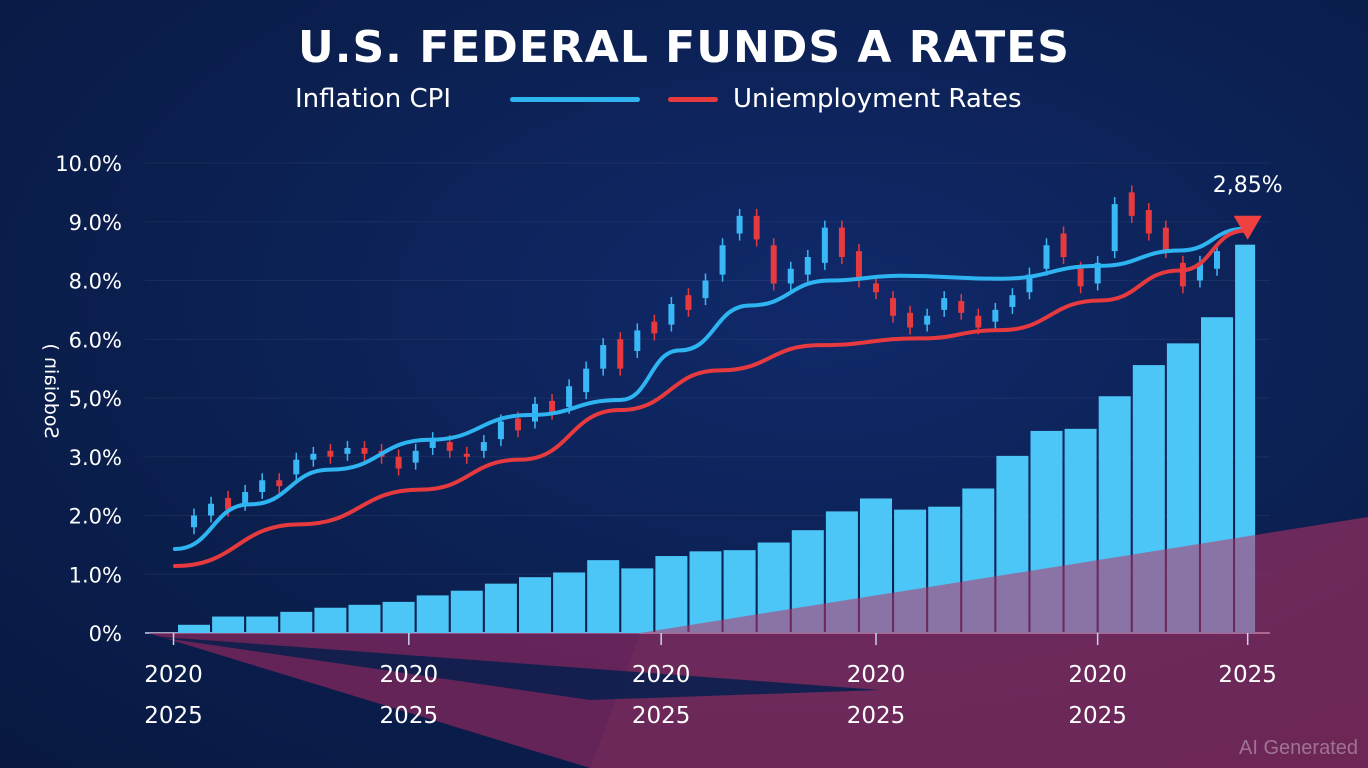 Image resolution: width=1368 pixels, height=768 pixels. I want to click on y-tick-label: 0%, so click(105, 634).